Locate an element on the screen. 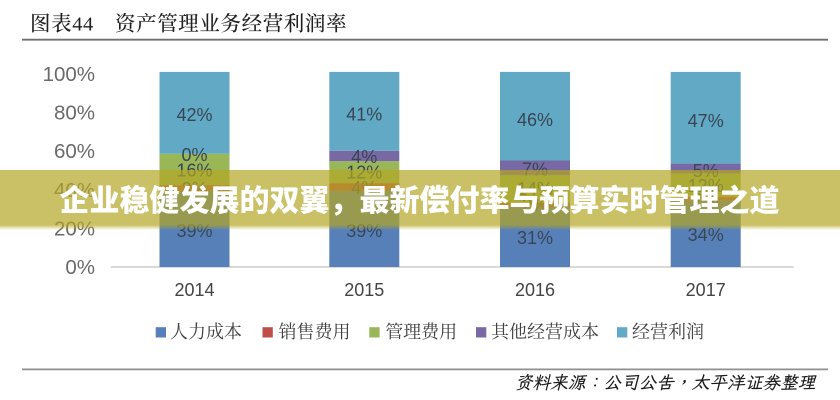 Image resolution: width=840 pixels, height=400 pixels. svg-text: 管理费用 is located at coordinates (421, 332).